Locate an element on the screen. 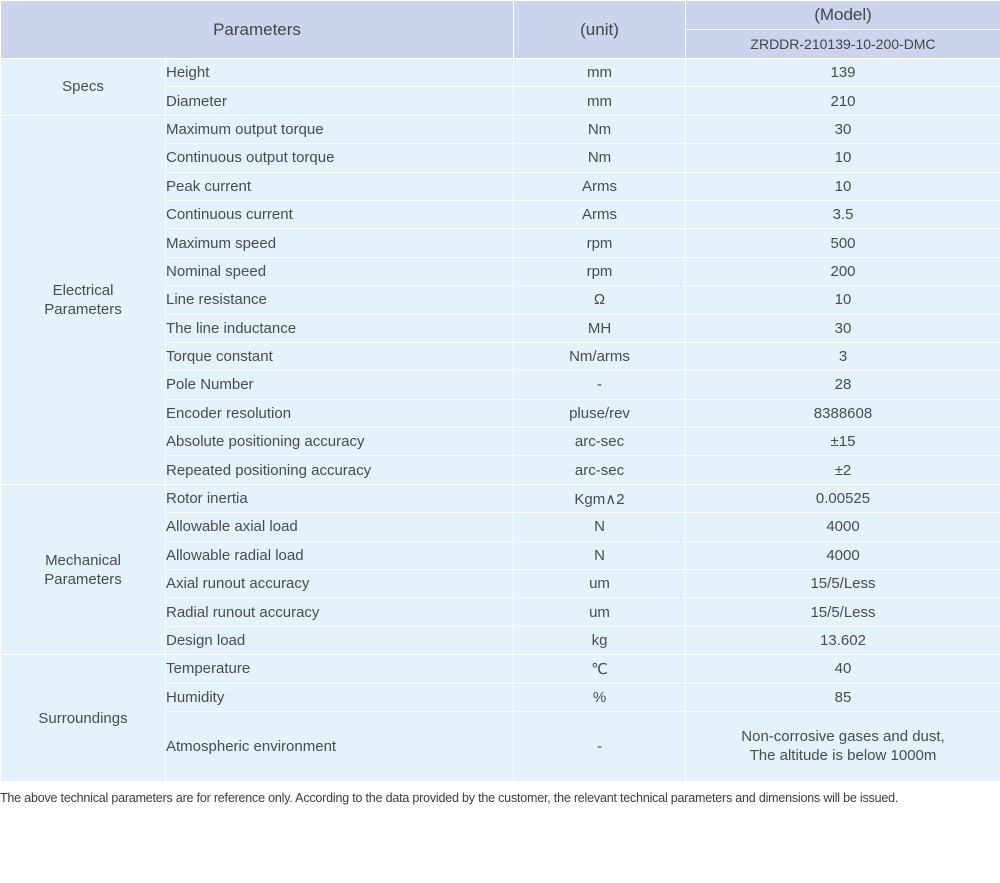  value-cell: 28 is located at coordinates (842, 385).